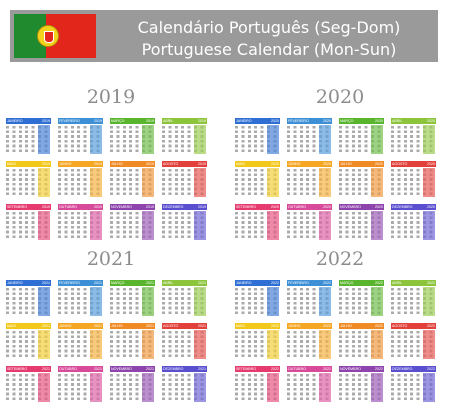 This screenshot has height=408, width=450. What do you see at coordinates (413, 222) in the screenshot?
I see `month-calendar: DEZEMBRO 2020` at bounding box center [413, 222].